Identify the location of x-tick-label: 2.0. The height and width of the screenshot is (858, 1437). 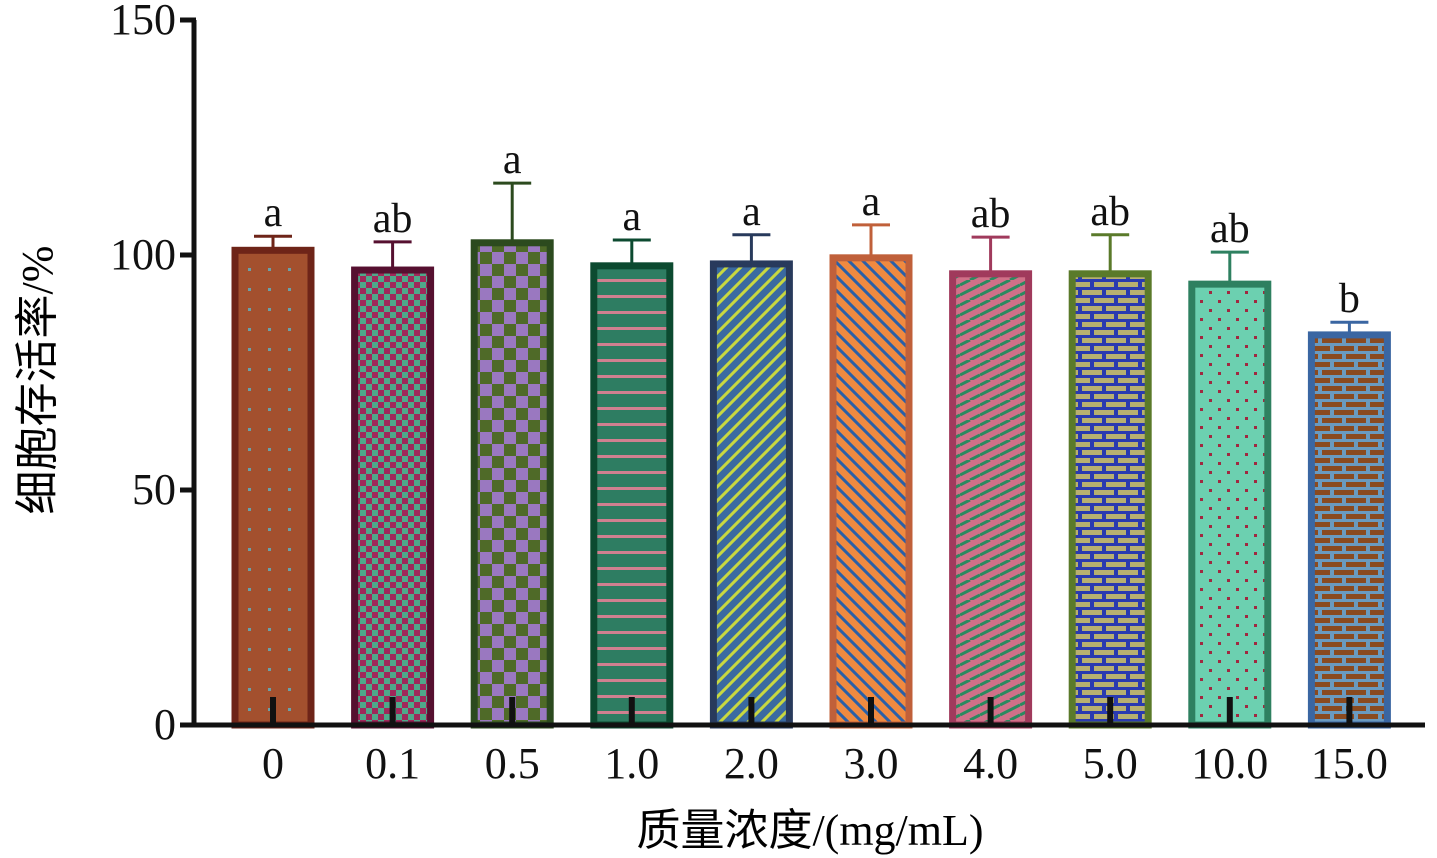
(751, 763).